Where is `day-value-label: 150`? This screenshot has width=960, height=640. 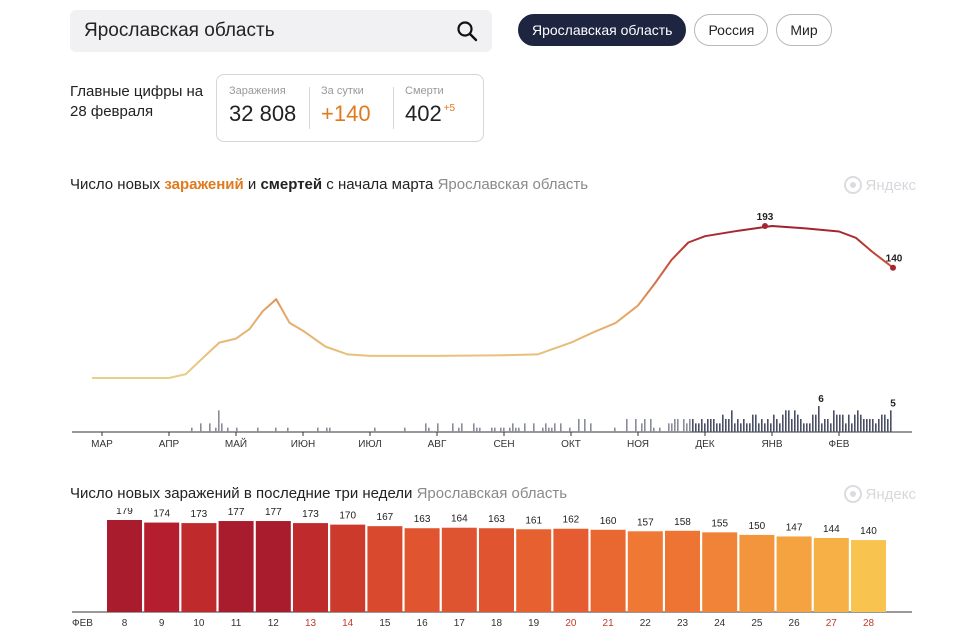
day-value-label: 150 is located at coordinates (757, 526).